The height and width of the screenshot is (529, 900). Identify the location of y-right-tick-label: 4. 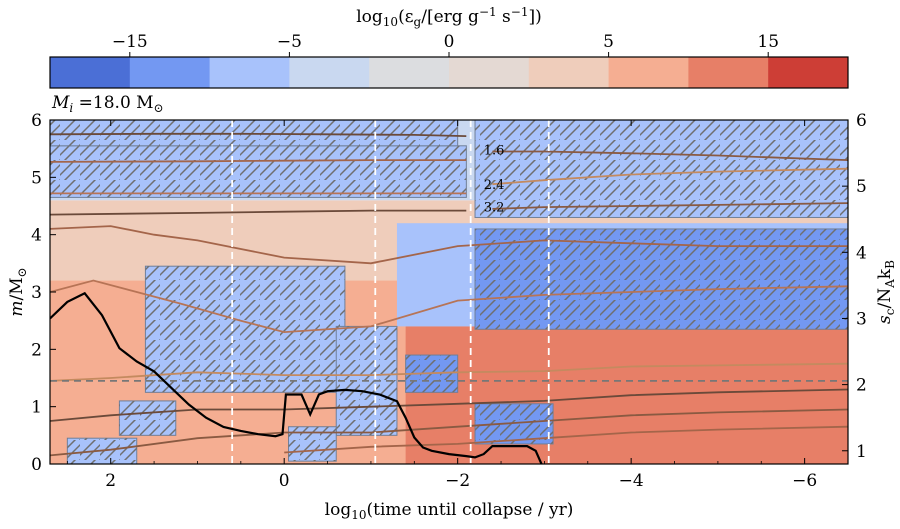
(861, 253).